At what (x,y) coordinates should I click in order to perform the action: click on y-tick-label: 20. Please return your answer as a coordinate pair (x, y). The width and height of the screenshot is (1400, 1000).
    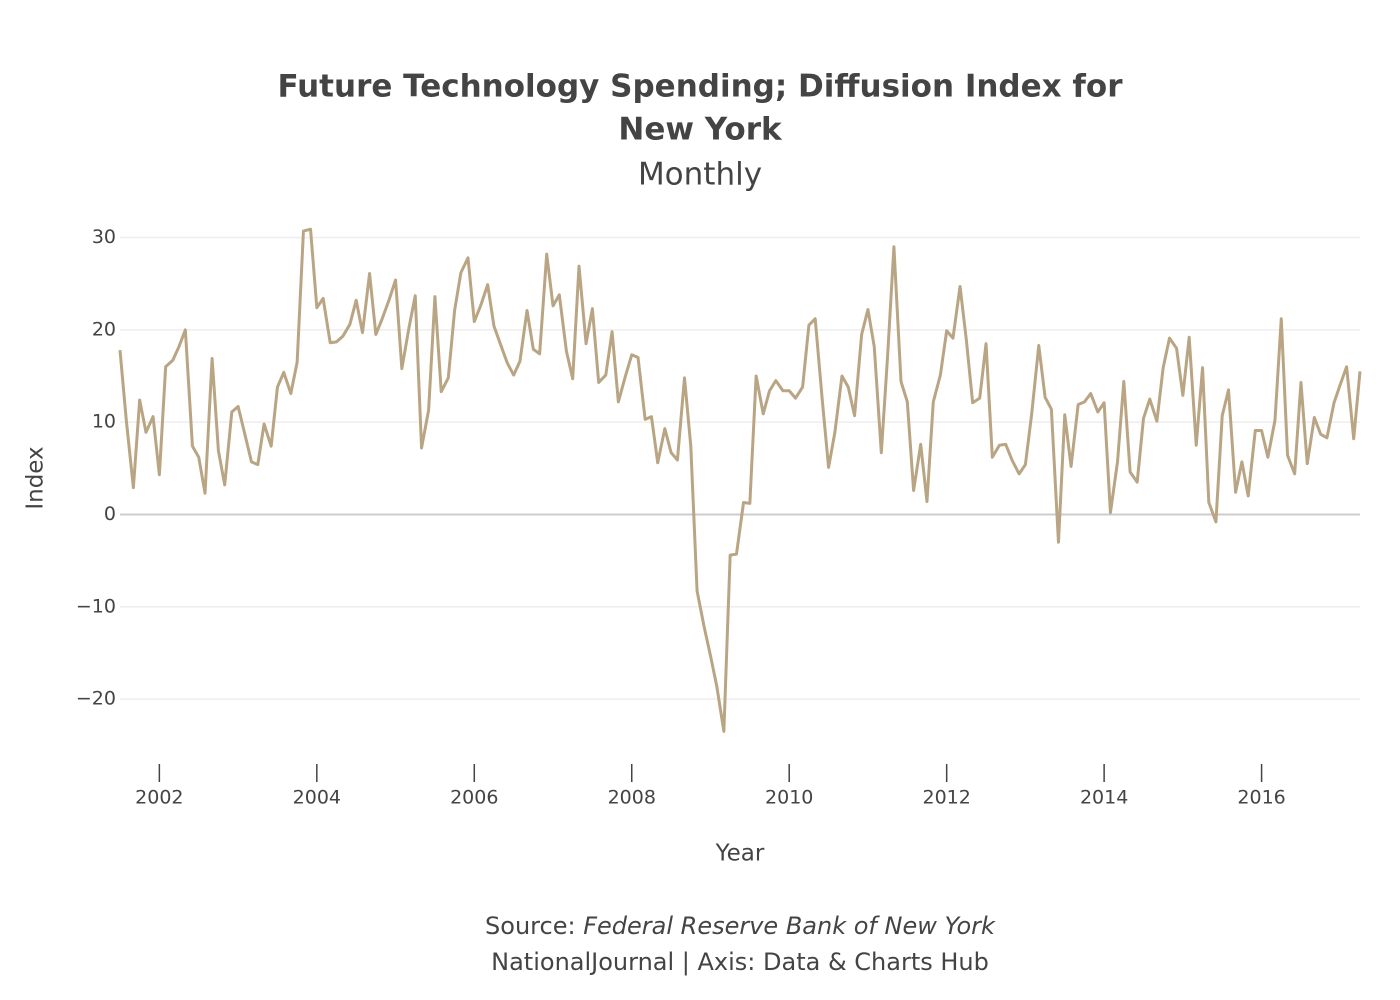
    Looking at the image, I should click on (104, 329).